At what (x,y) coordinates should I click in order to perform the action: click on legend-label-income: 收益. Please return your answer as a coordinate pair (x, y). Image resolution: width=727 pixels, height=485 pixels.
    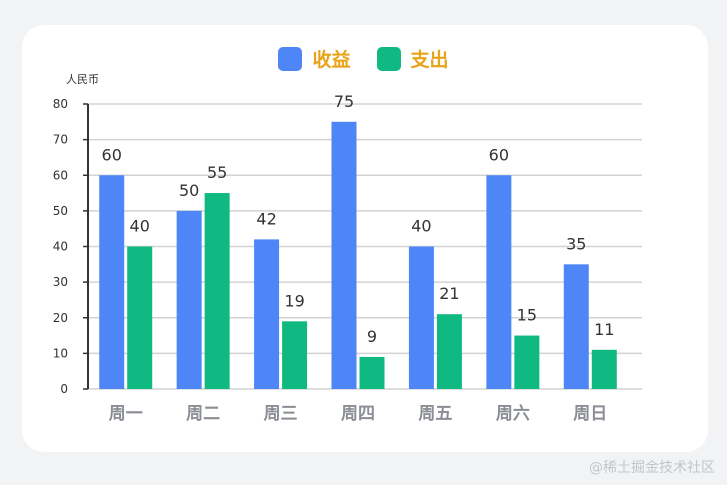
    Looking at the image, I should click on (331, 60).